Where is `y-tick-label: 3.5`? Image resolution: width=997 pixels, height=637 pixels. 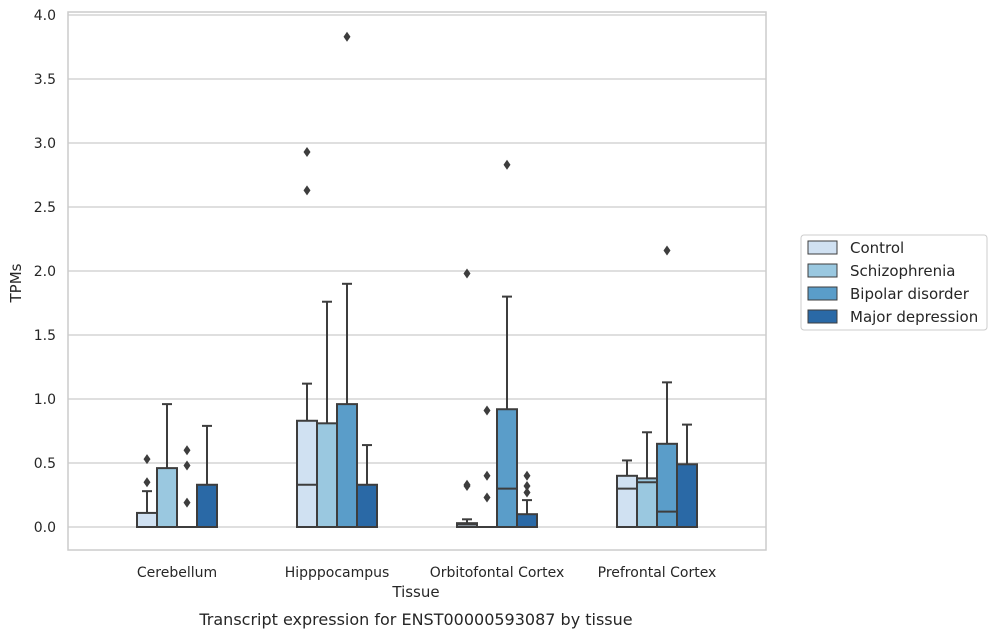 y-tick-label: 3.5 is located at coordinates (45, 80).